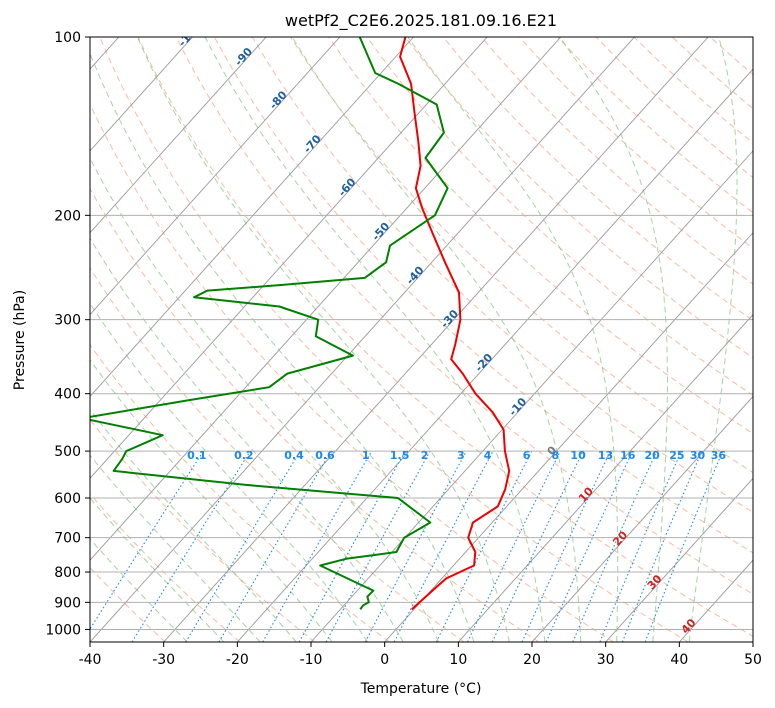 Image resolution: width=775 pixels, height=708 pixels. What do you see at coordinates (488, 455) in the screenshot?
I see `mixing-ratio-label: 4` at bounding box center [488, 455].